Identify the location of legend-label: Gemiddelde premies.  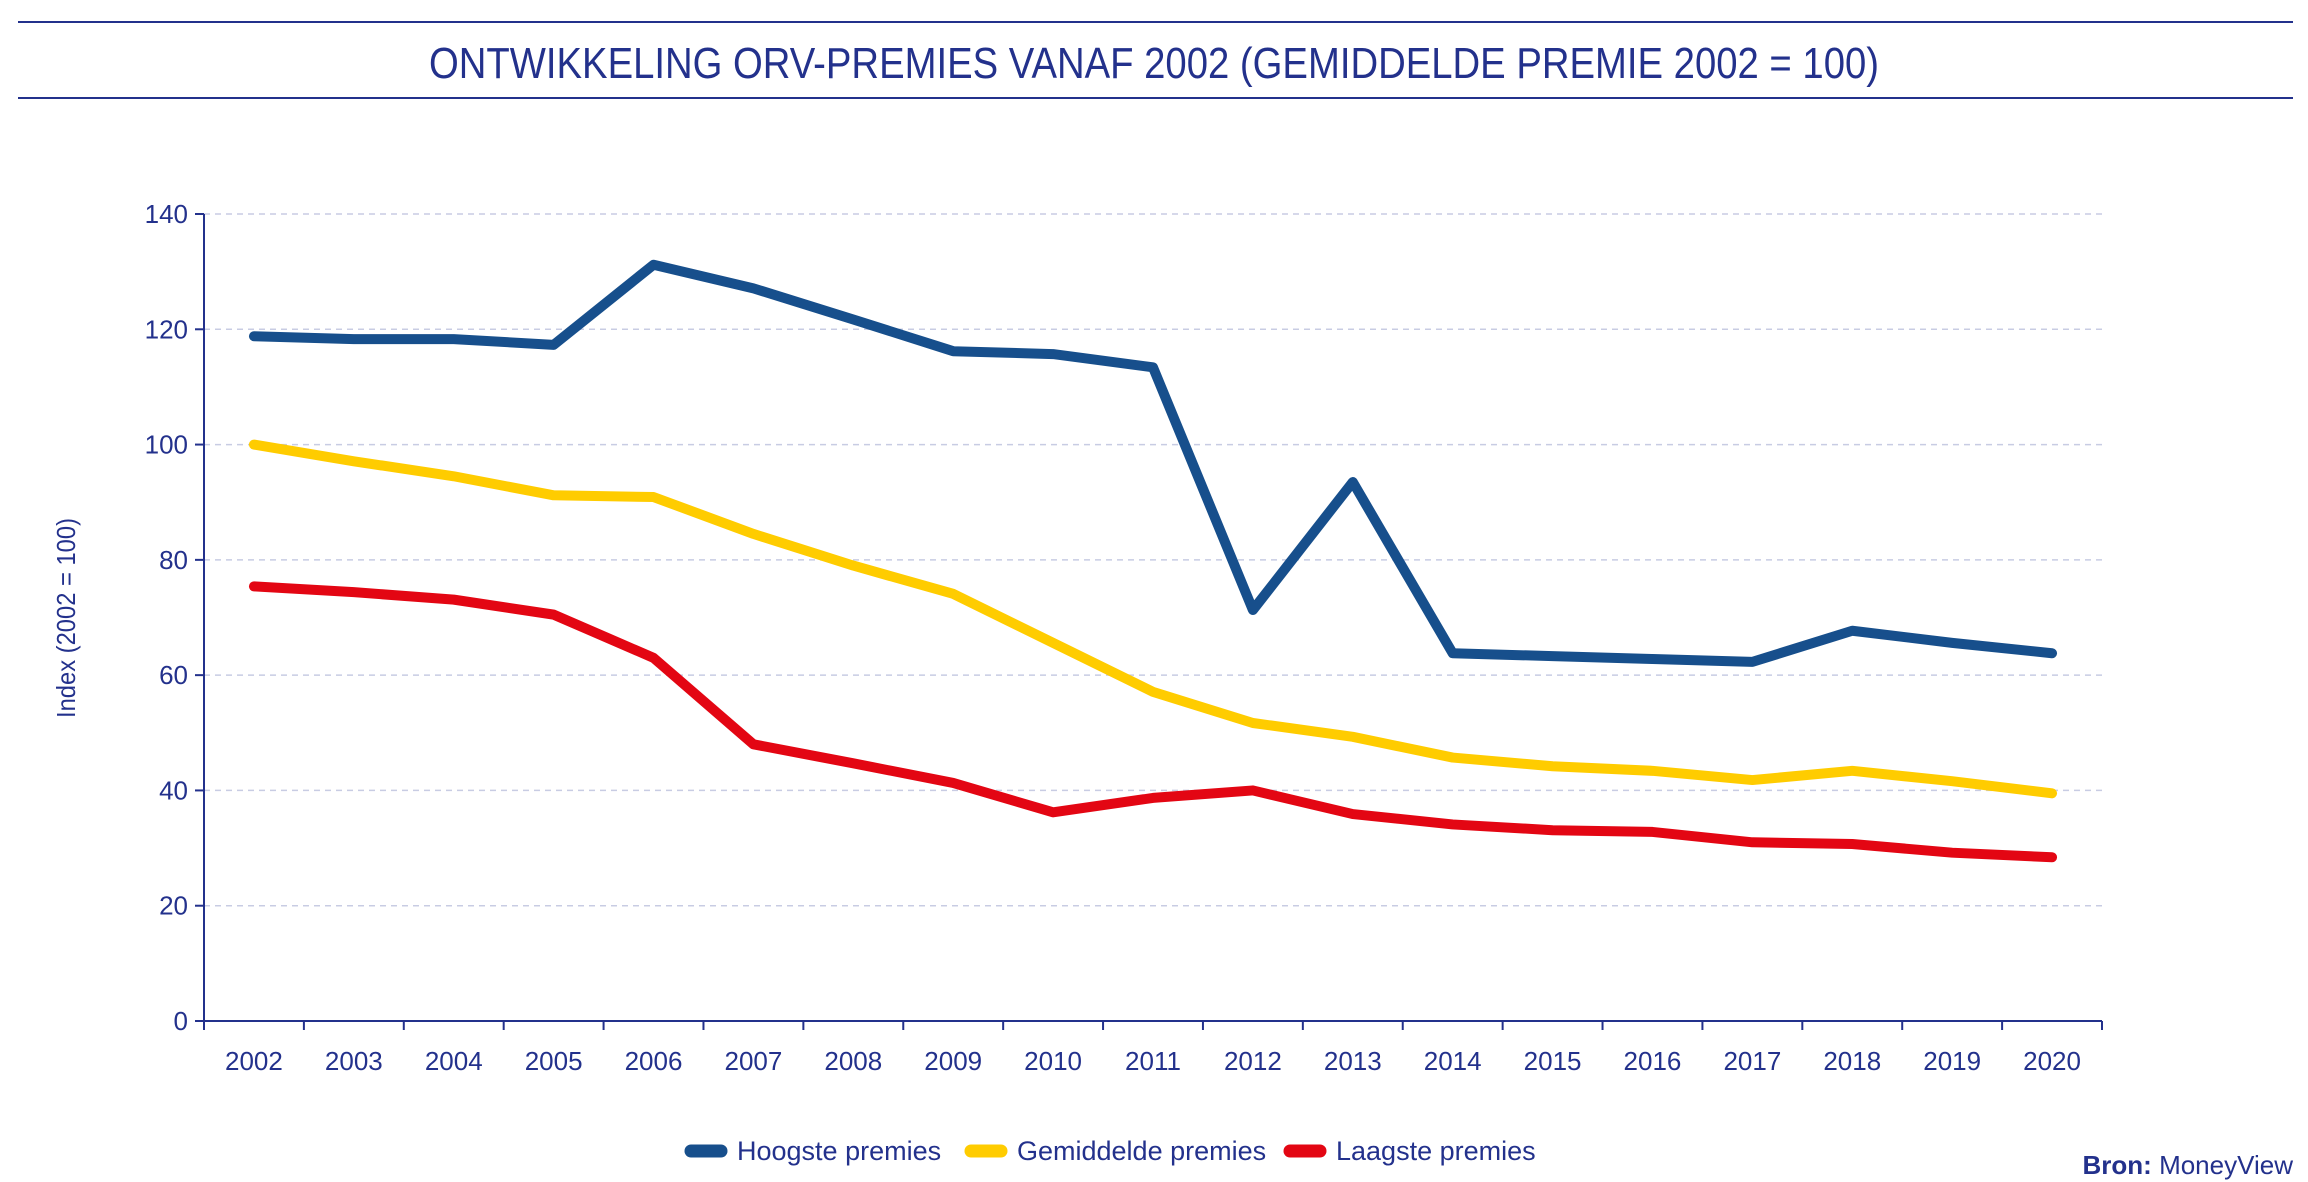
(1141, 1151).